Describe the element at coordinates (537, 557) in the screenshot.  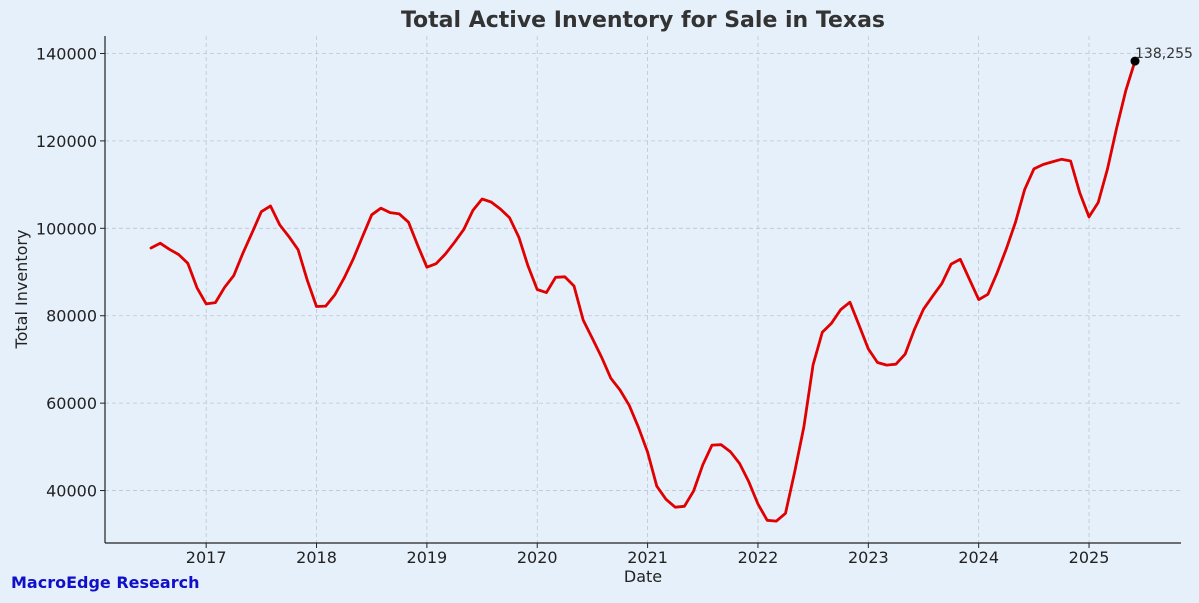
I see `x-tick-label: 2020` at that location.